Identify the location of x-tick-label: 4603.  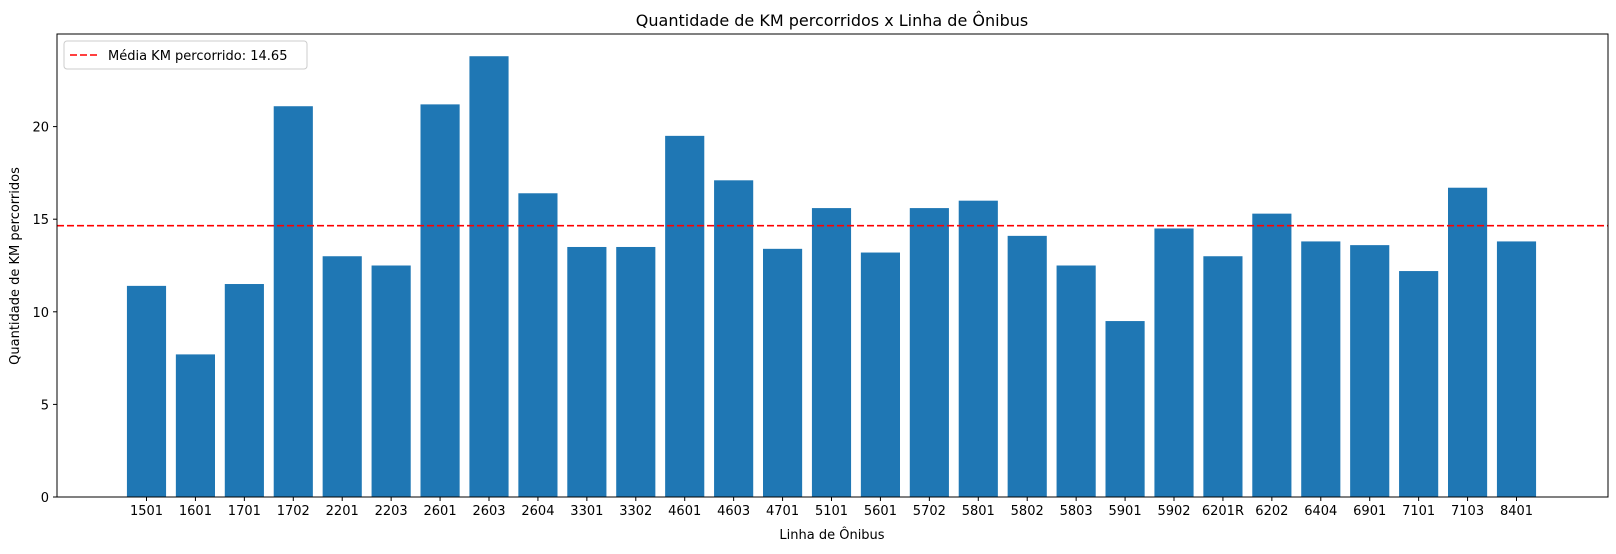
(733, 511).